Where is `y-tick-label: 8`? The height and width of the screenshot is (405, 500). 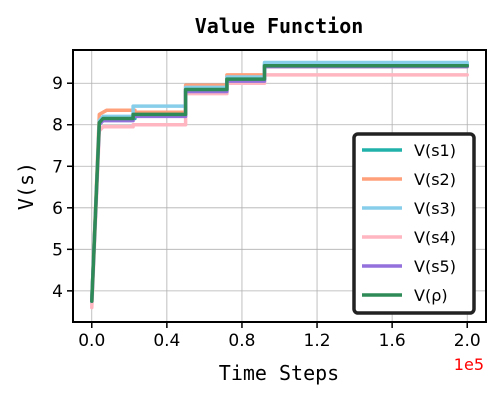 y-tick-label: 8 is located at coordinates (57, 126).